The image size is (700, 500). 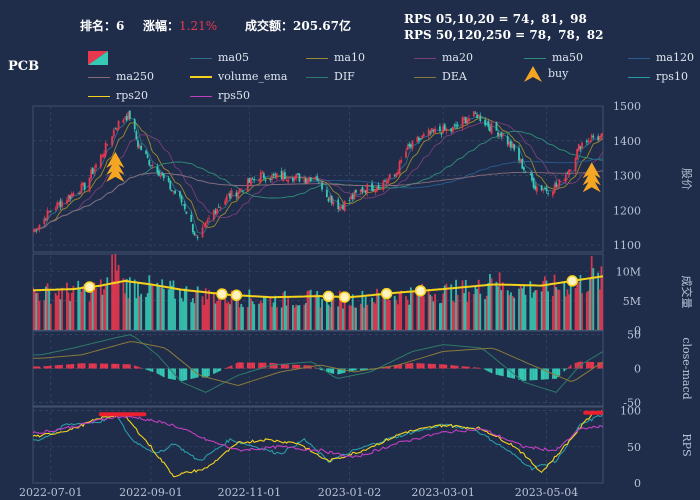 What do you see at coordinates (658, 76) in the screenshot?
I see `legend-item-rps10: rps10` at bounding box center [658, 76].